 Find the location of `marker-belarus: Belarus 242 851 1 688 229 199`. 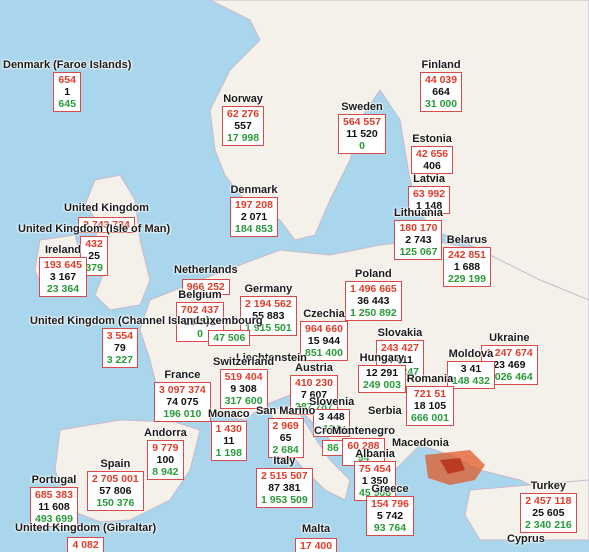

marker-belarus: Belarus 242 851 1 688 229 199 is located at coordinates (467, 260).